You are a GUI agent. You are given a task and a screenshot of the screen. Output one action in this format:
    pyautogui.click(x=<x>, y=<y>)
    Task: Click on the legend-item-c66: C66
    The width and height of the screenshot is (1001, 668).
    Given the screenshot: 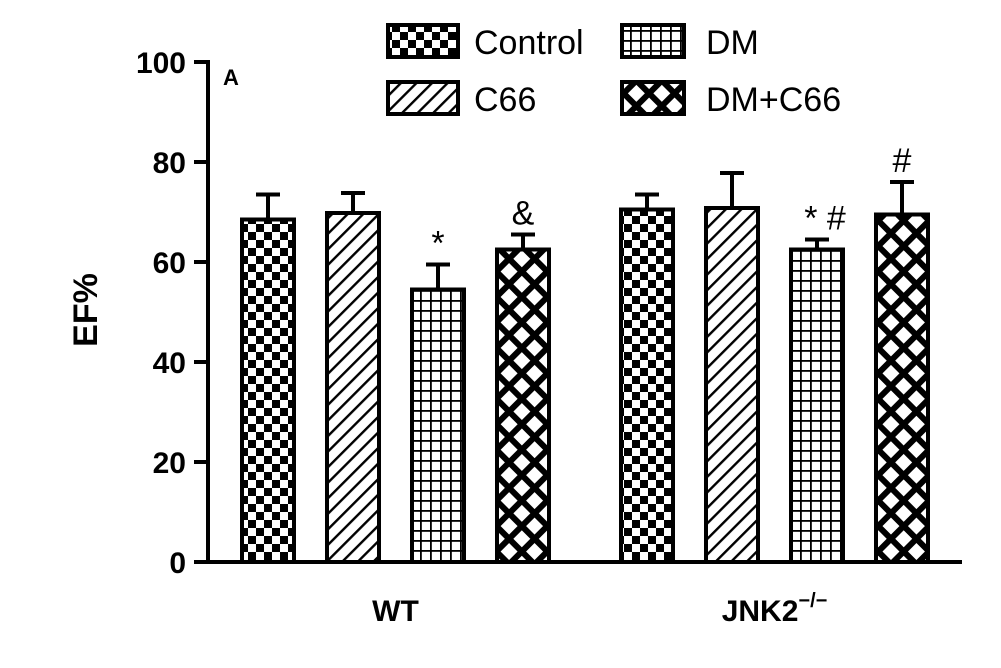 What is the action you would take?
    pyautogui.click(x=461, y=99)
    